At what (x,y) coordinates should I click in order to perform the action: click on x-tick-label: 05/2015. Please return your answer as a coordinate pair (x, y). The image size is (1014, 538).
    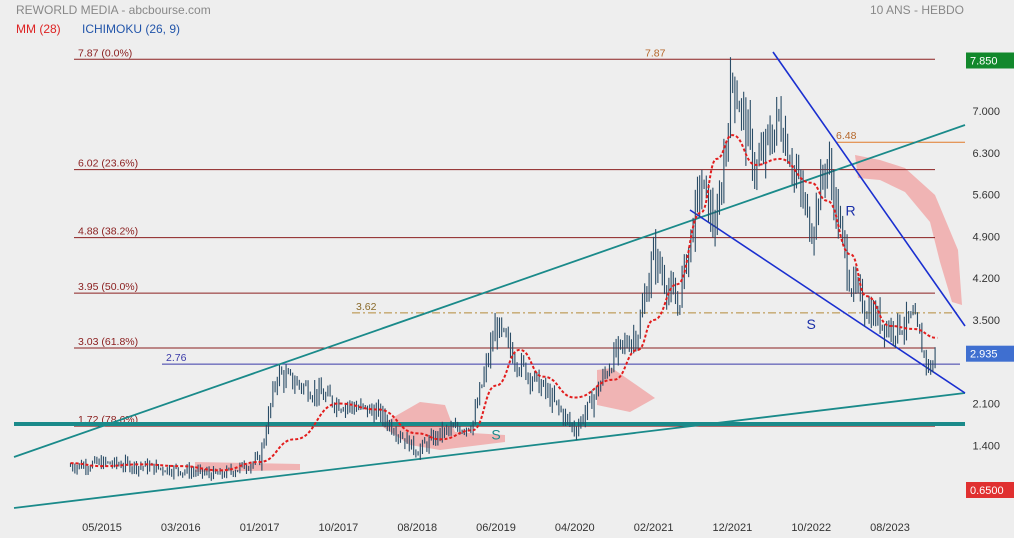
    Looking at the image, I should click on (102, 528).